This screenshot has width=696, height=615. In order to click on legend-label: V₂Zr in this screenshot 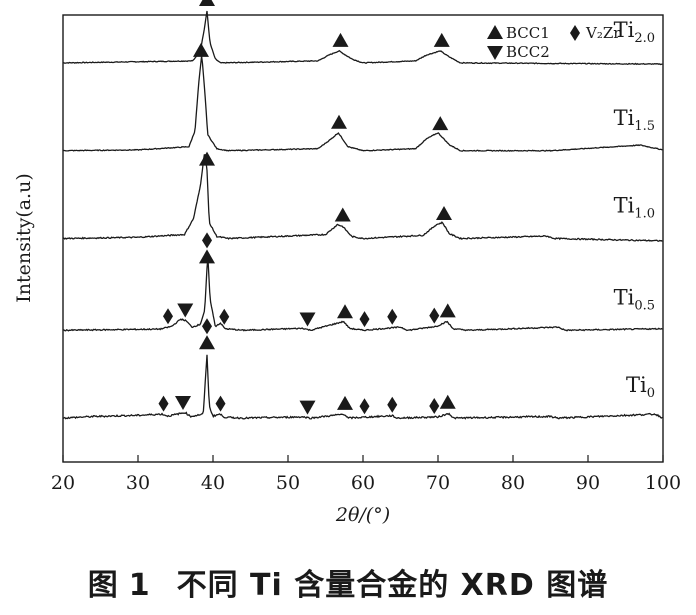, I will do `click(603, 33)`.